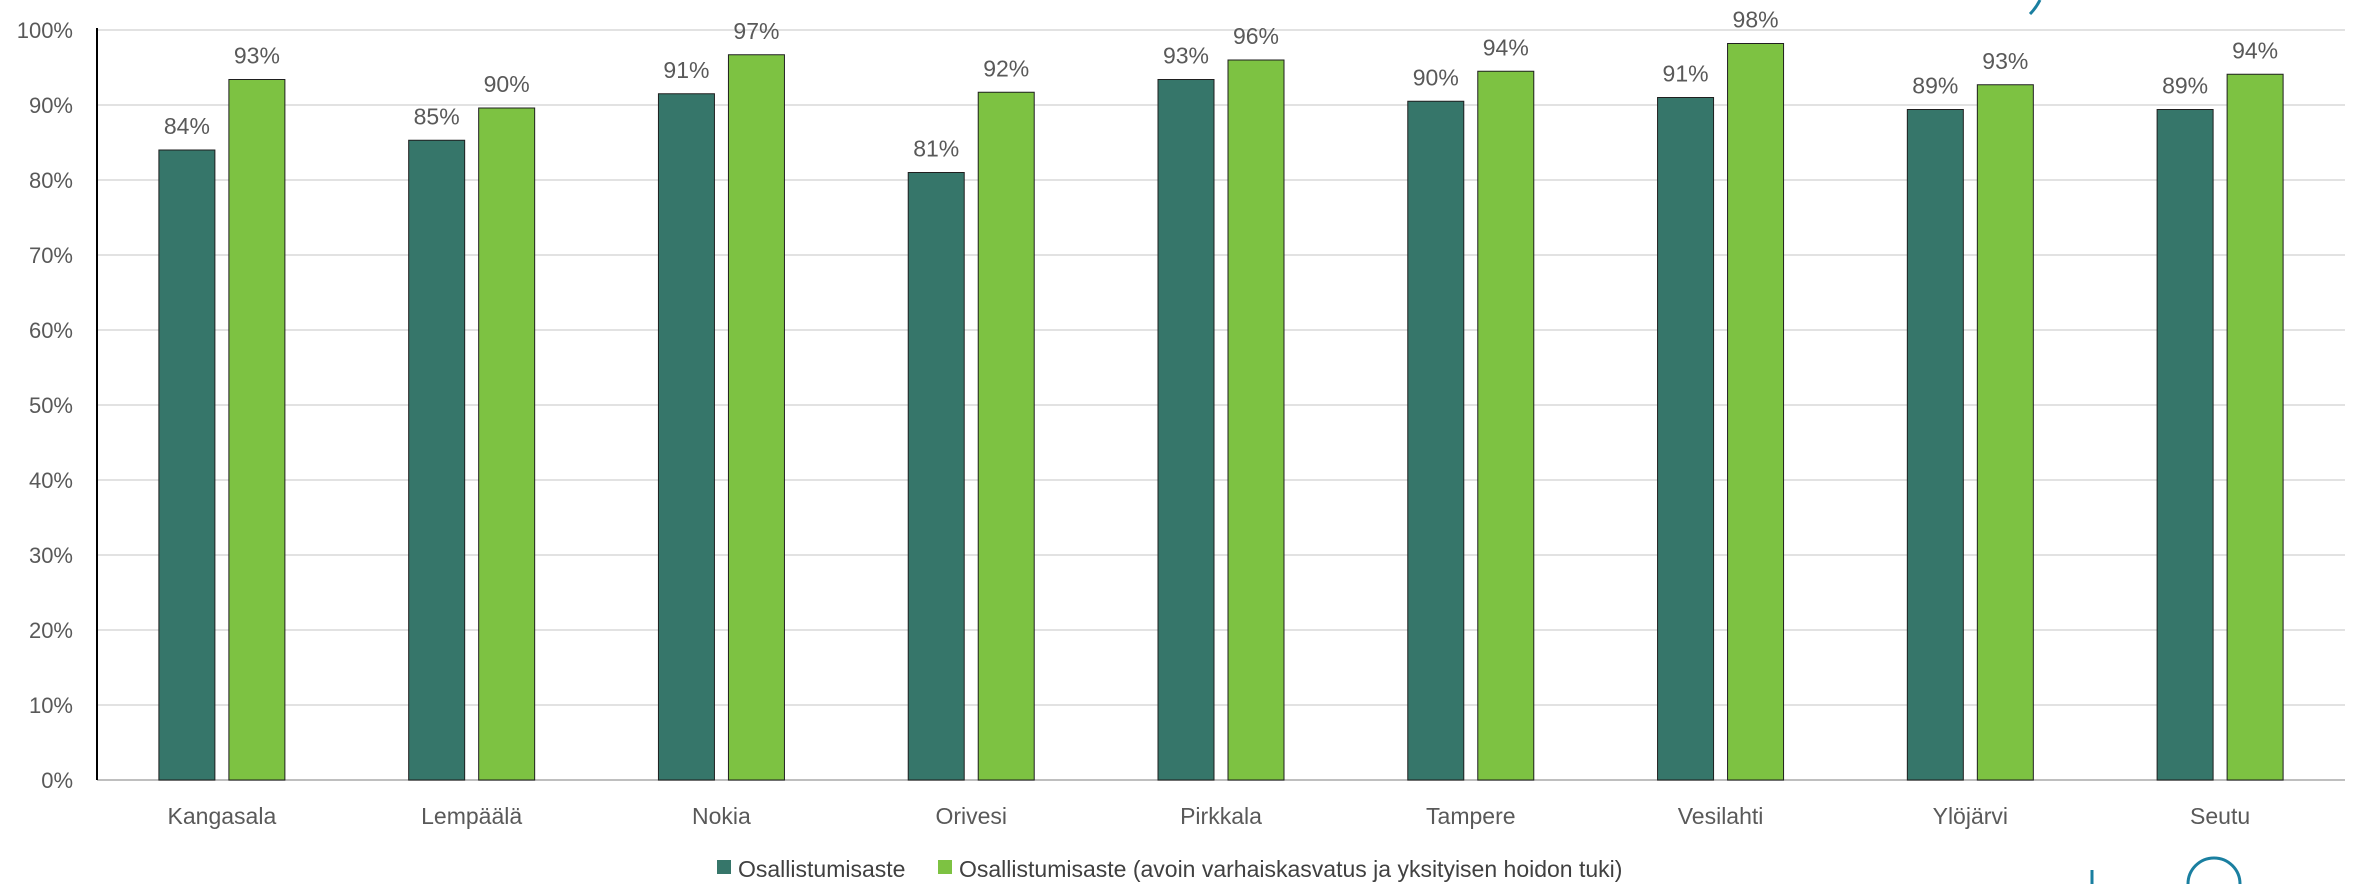 Image resolution: width=2353 pixels, height=884 pixels. What do you see at coordinates (971, 816) in the screenshot?
I see `category-label: Orivesi` at bounding box center [971, 816].